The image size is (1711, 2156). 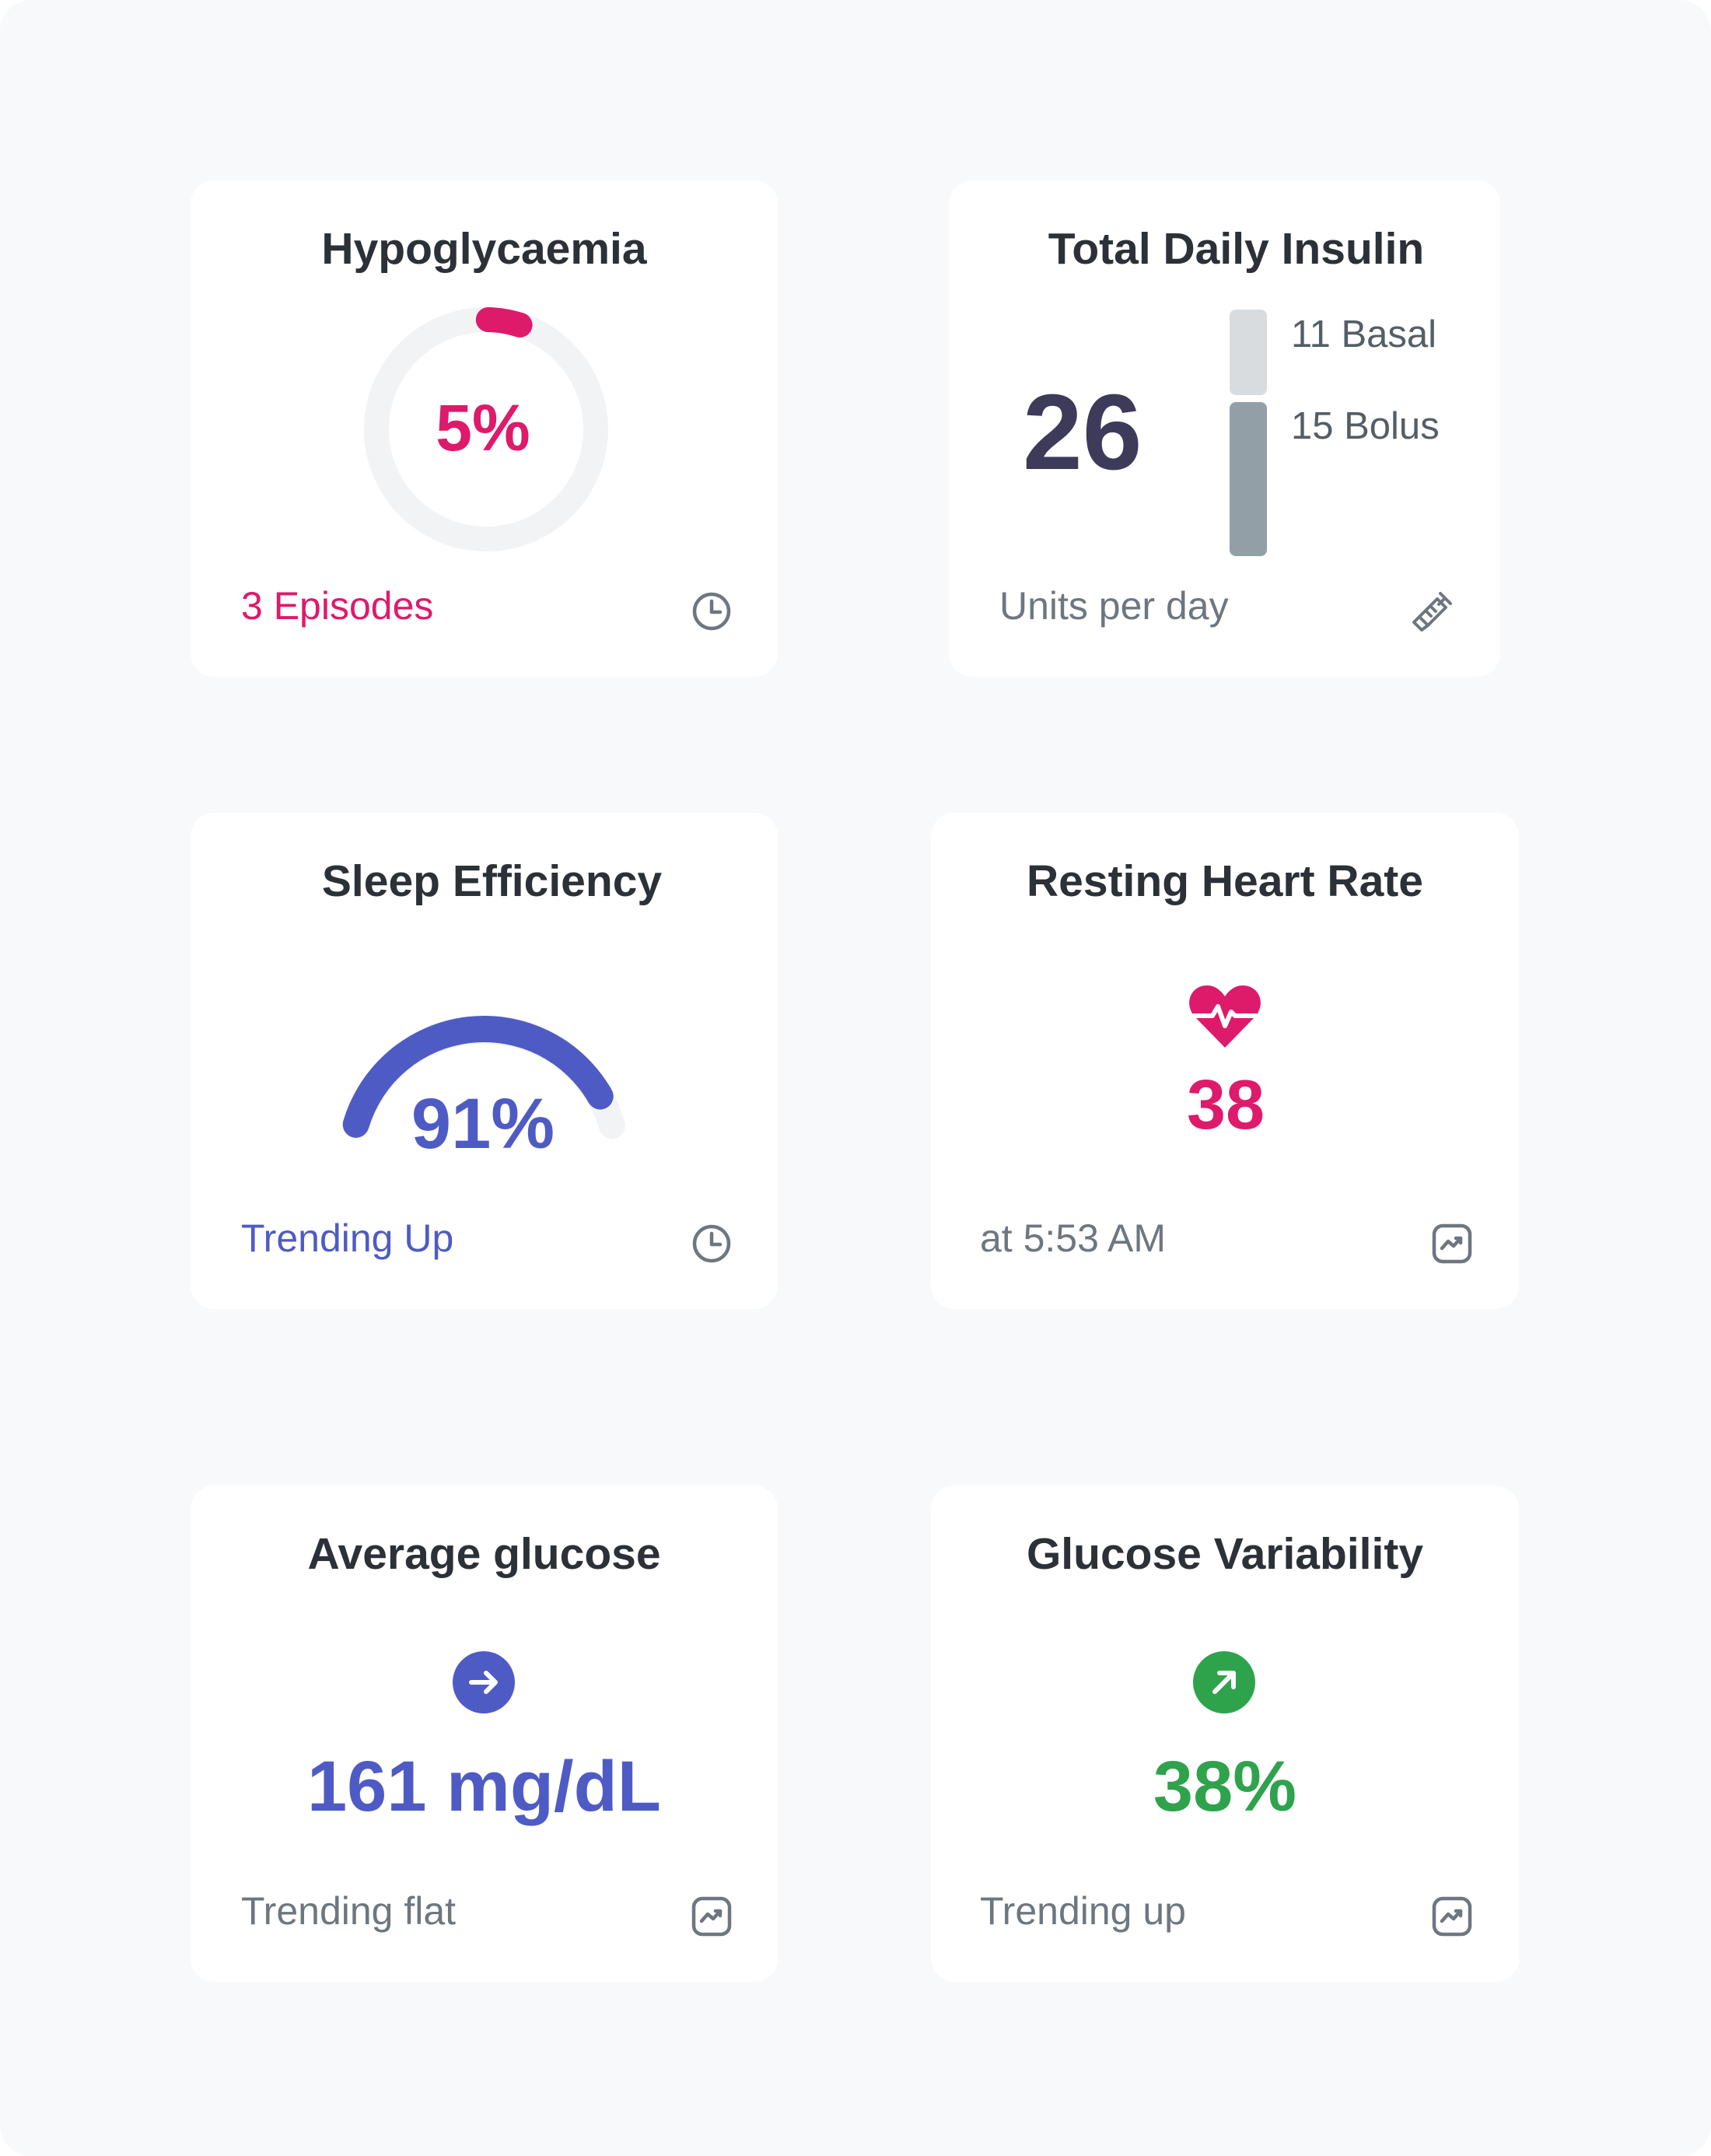 What do you see at coordinates (1236, 249) in the screenshot?
I see `card-title: Total Daily Insulin` at bounding box center [1236, 249].